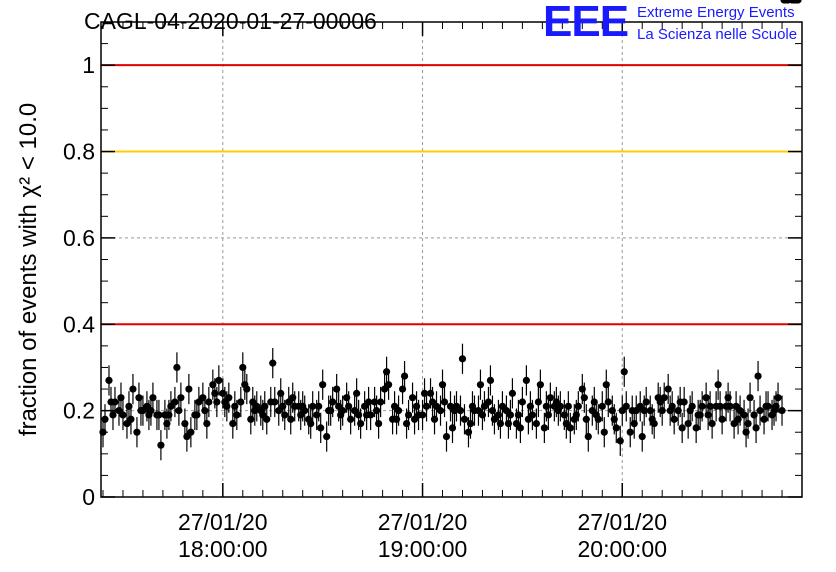 This screenshot has width=836, height=572. Describe the element at coordinates (230, 21) in the screenshot. I see `chart-title: CAGL-04-2020-01-27-00006` at that location.